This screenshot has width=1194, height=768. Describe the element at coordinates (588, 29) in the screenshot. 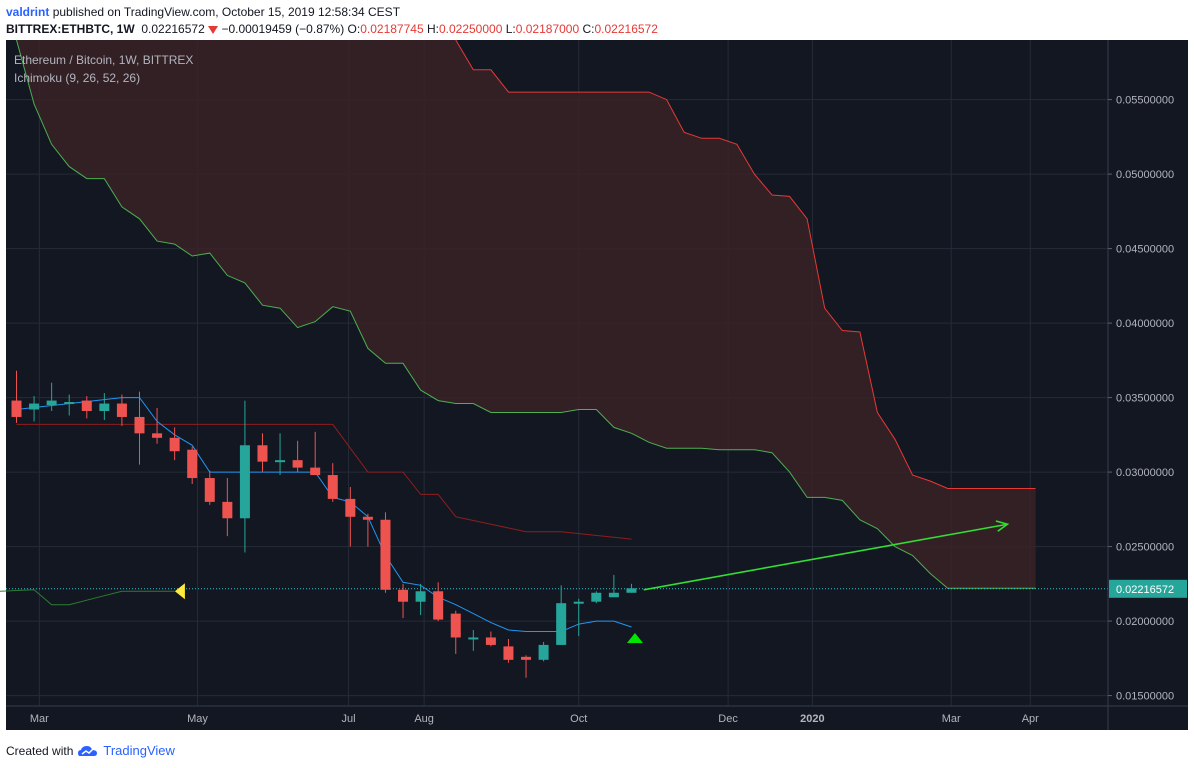

I see `close-label: C:` at that location.